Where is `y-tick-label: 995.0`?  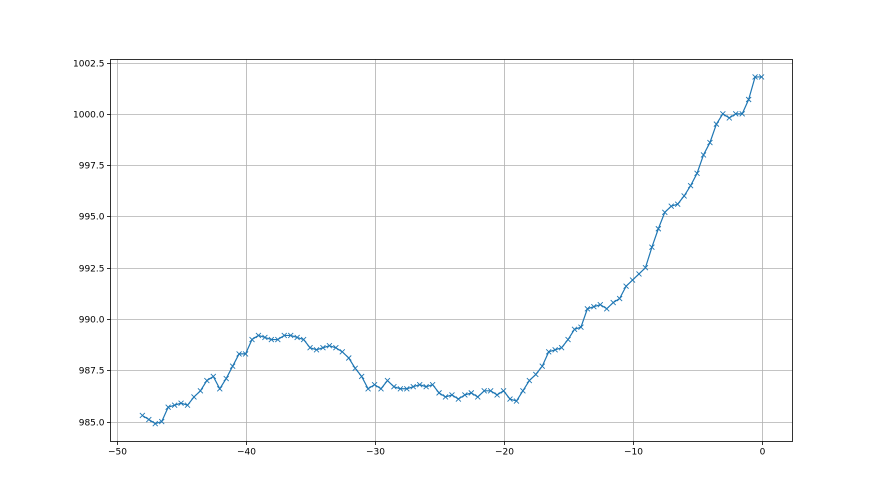
y-tick-label: 995.0 is located at coordinates (92, 218).